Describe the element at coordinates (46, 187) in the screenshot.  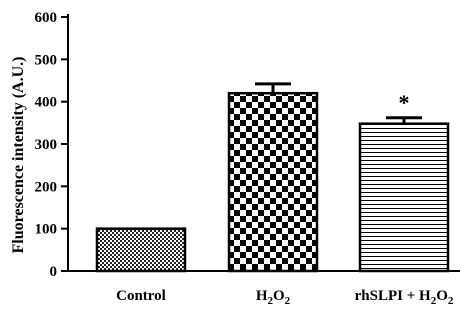
I see `y-tick-label: 200` at that location.